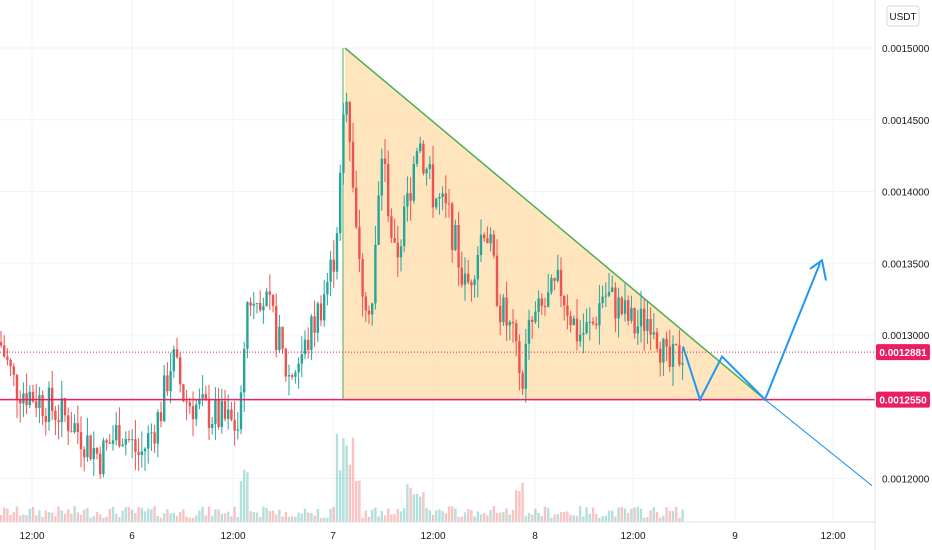  What do you see at coordinates (903, 353) in the screenshot?
I see `price-tag-label: 0.0012881` at bounding box center [903, 353].